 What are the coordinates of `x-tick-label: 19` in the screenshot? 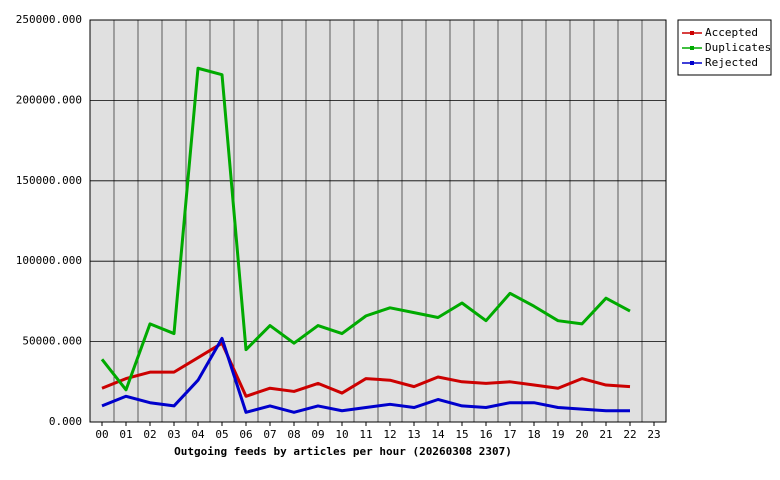 It's located at (557, 434).